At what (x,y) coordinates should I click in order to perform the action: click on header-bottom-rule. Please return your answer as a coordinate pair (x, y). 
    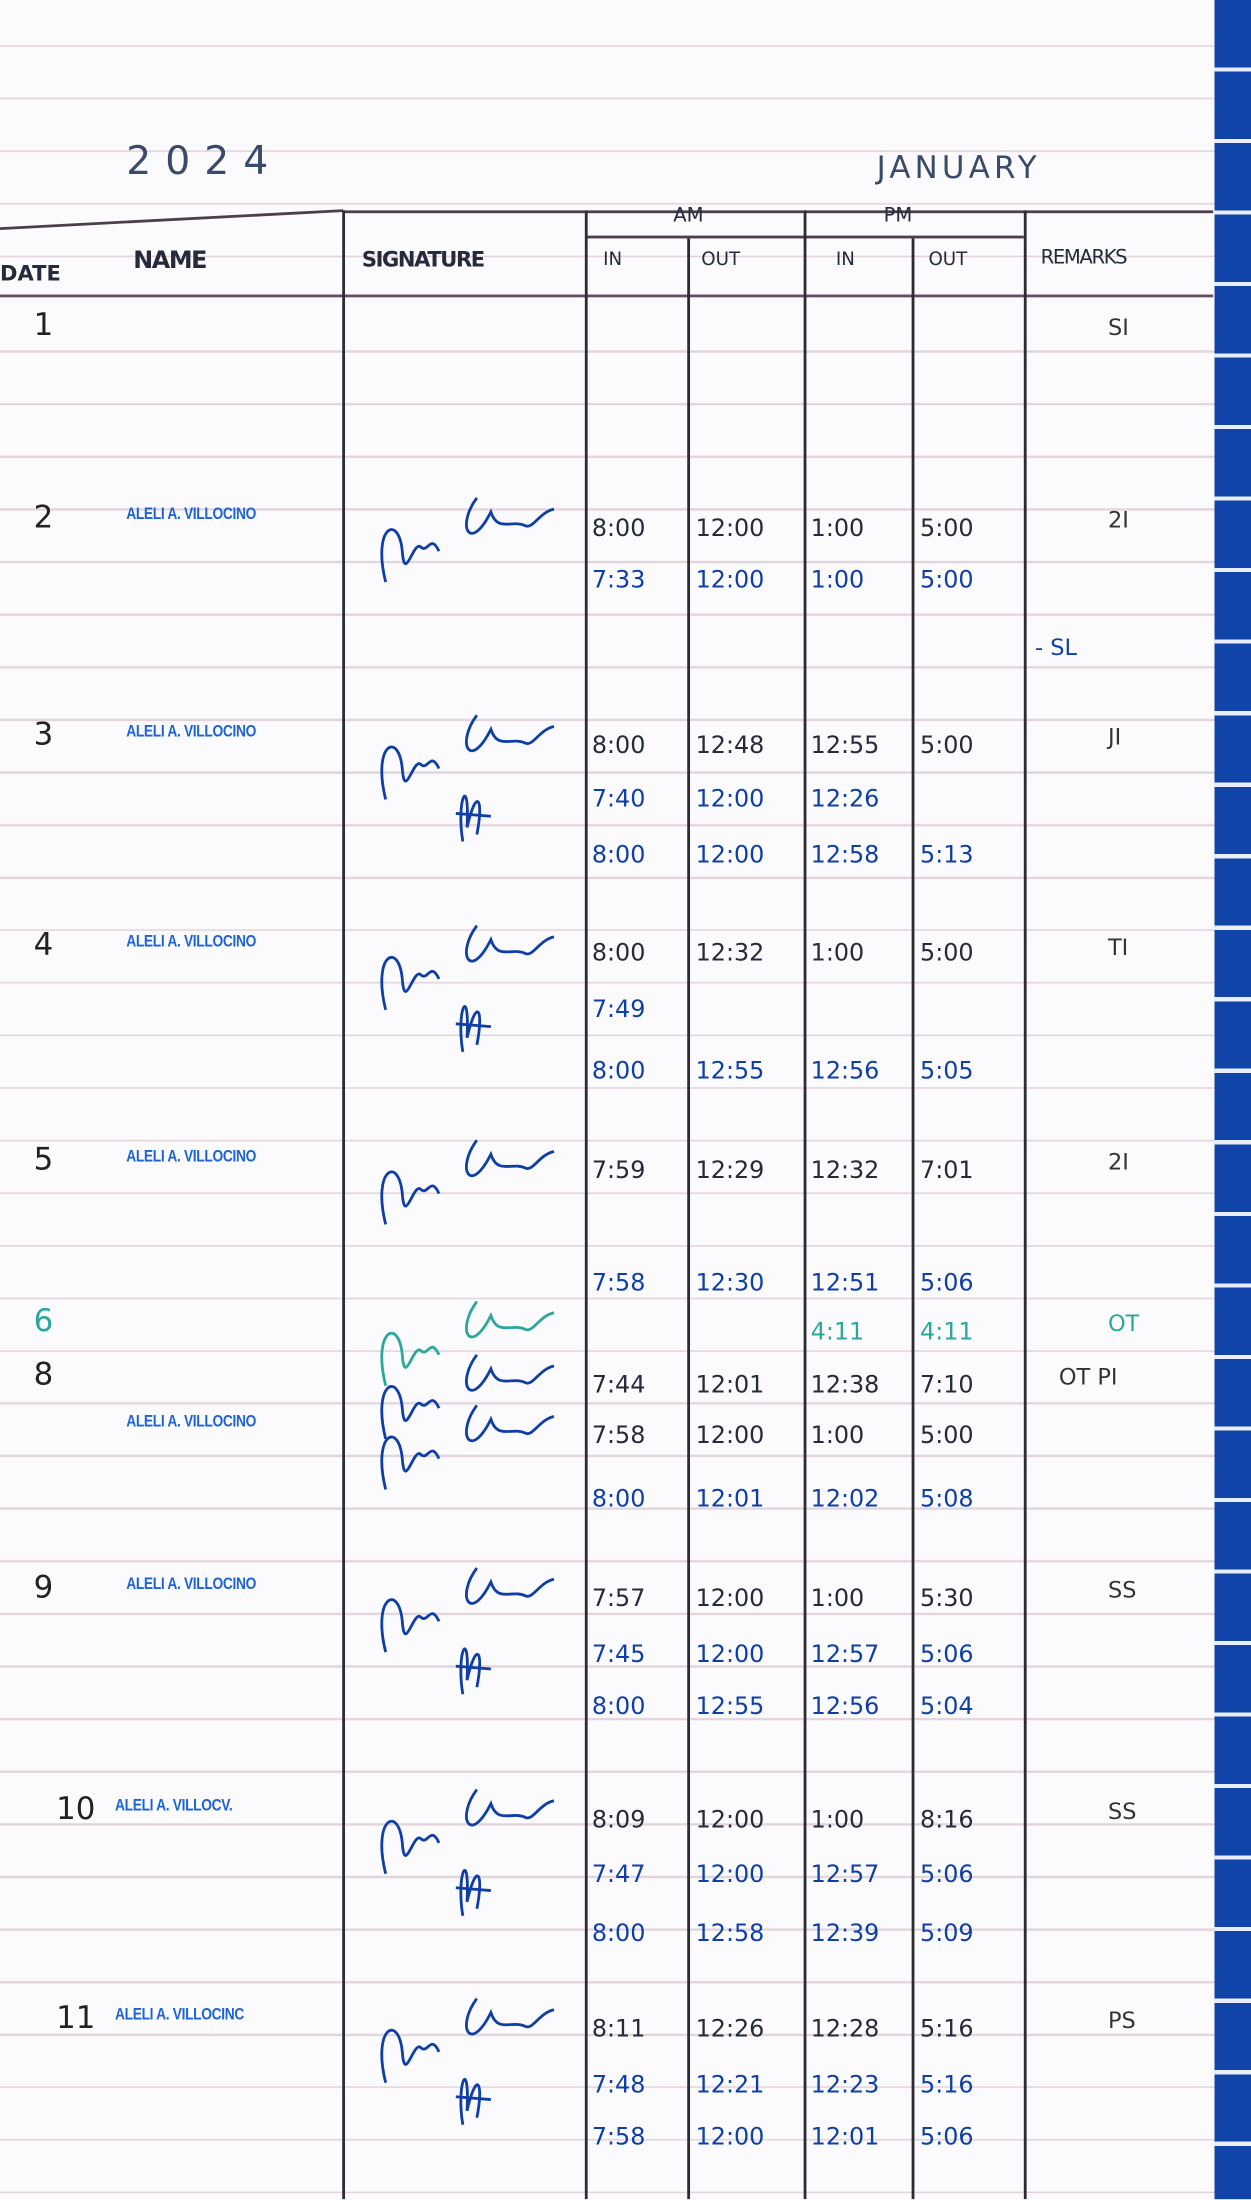
    Looking at the image, I should click on (607, 296).